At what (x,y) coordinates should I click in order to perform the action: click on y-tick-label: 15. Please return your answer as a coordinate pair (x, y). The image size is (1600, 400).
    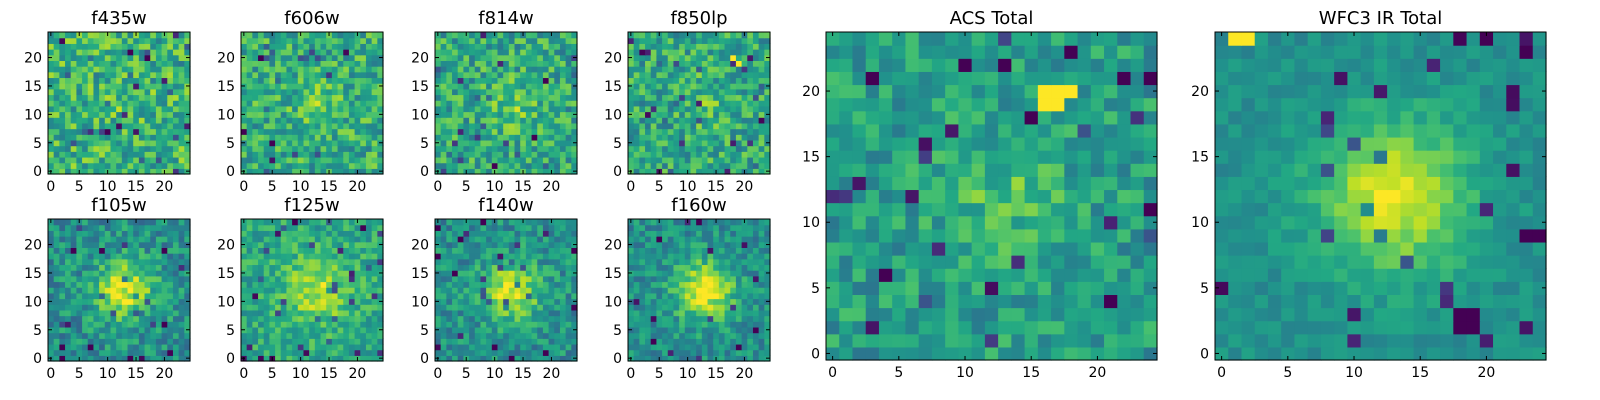
    Looking at the image, I should click on (613, 87).